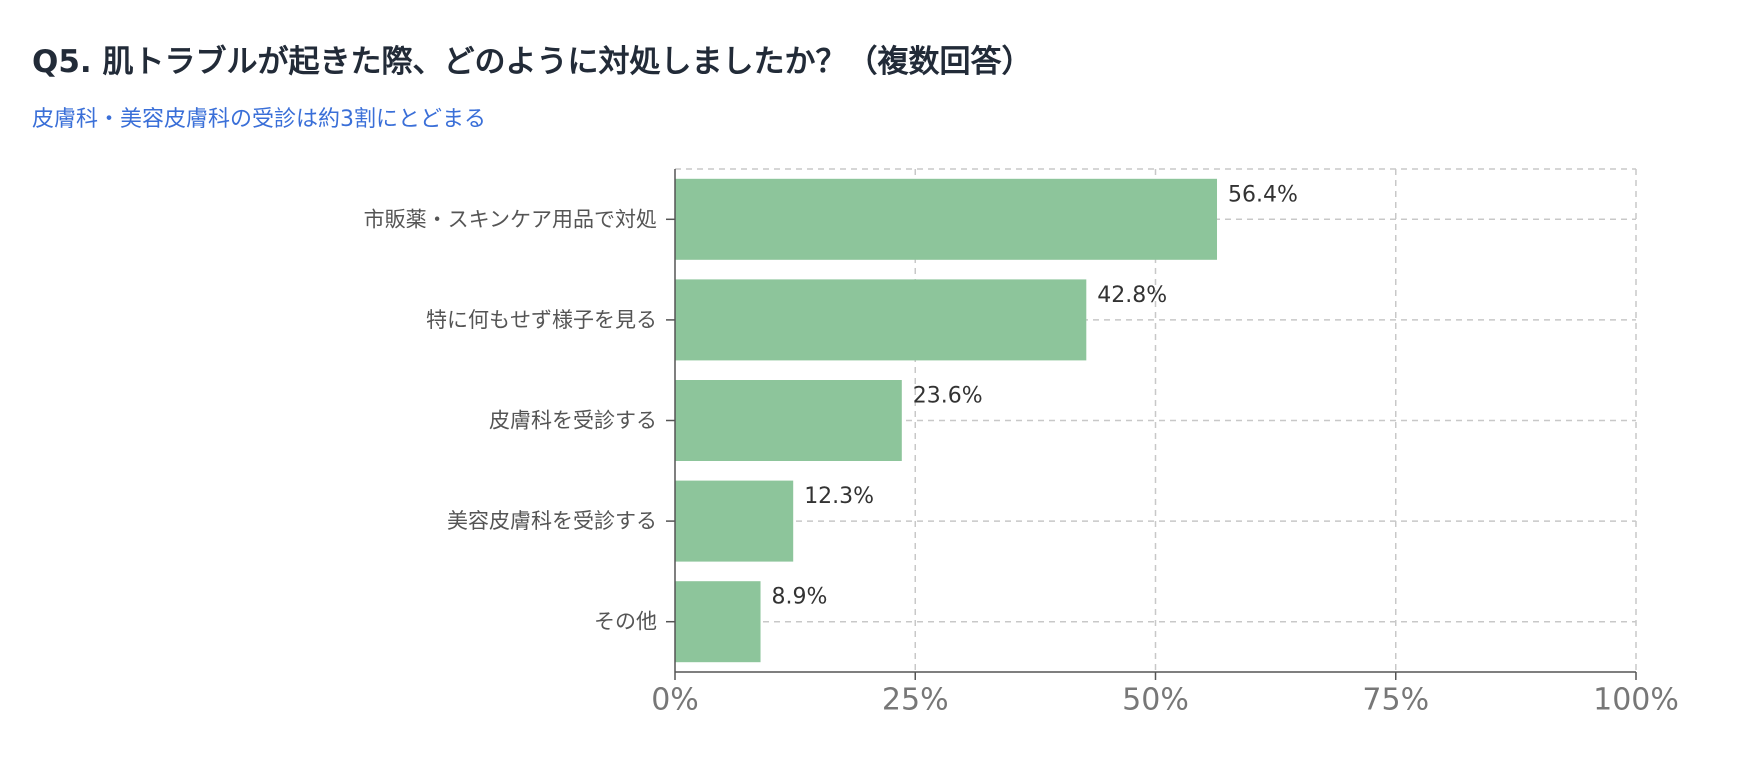  I want to click on x-tick-label: 50%, so click(1155, 700).